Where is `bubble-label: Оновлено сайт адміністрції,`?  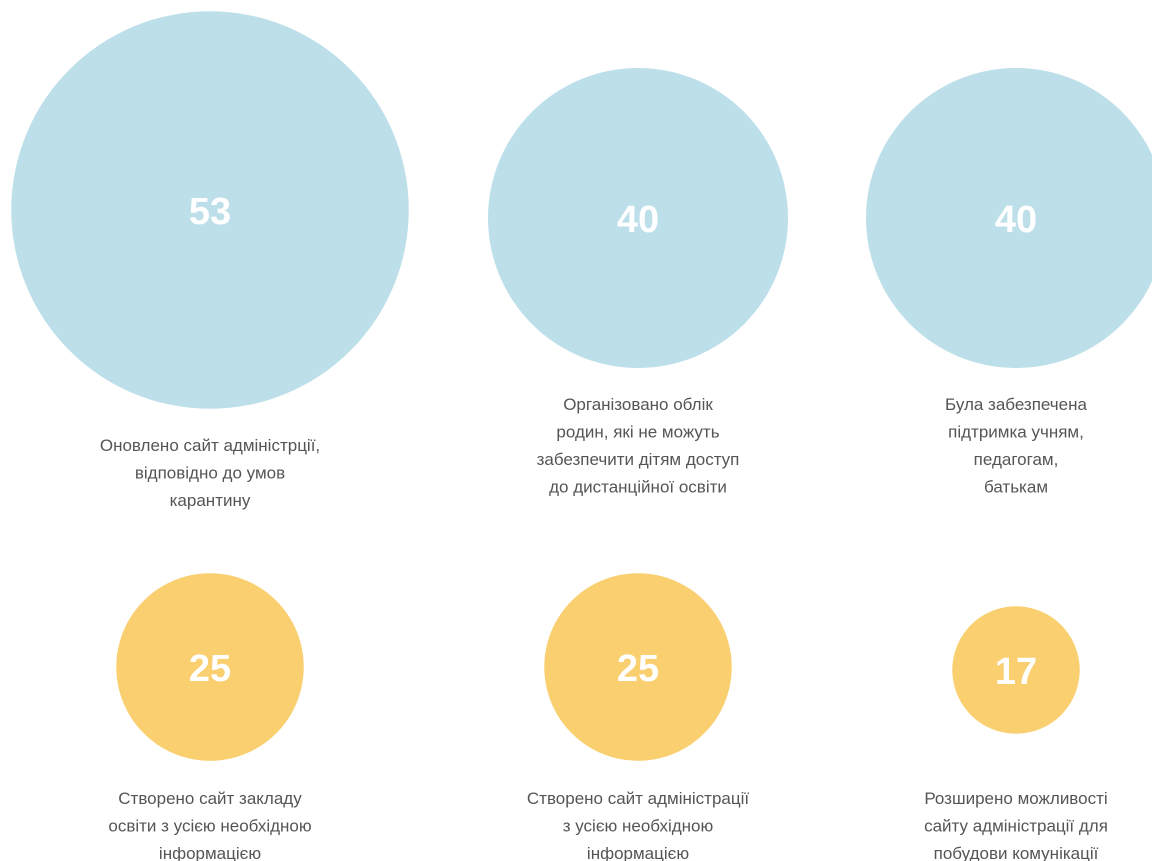
bubble-label: Оновлено сайт адміністрції, is located at coordinates (210, 445).